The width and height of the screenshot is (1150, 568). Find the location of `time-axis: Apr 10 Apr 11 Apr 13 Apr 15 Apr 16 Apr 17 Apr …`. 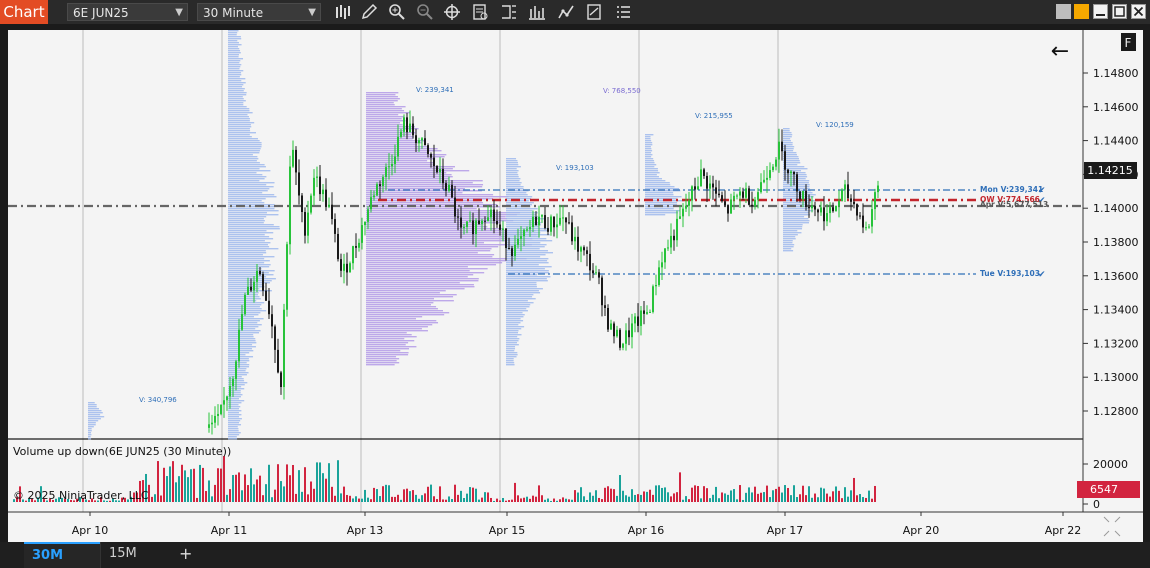

time-axis: Apr 10 Apr 11 Apr 13 Apr 15 Apr 16 Apr 17 Apr … is located at coordinates (577, 524).